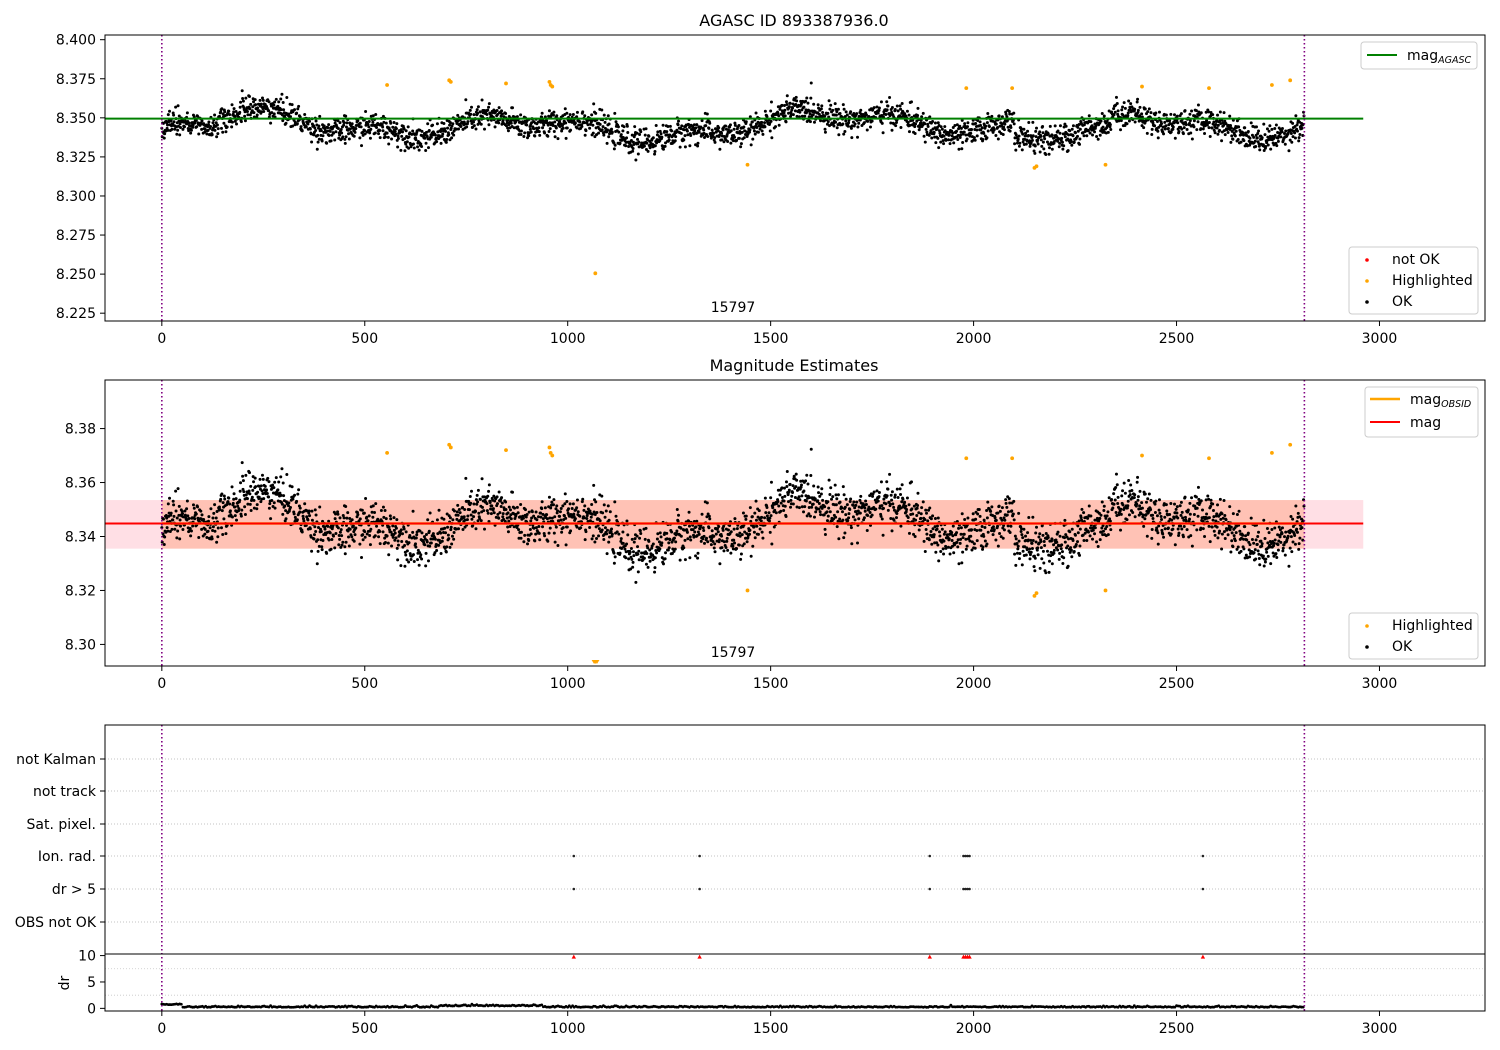 The width and height of the screenshot is (1500, 1050). I want to click on x-tick-label: 3000, so click(1380, 339).